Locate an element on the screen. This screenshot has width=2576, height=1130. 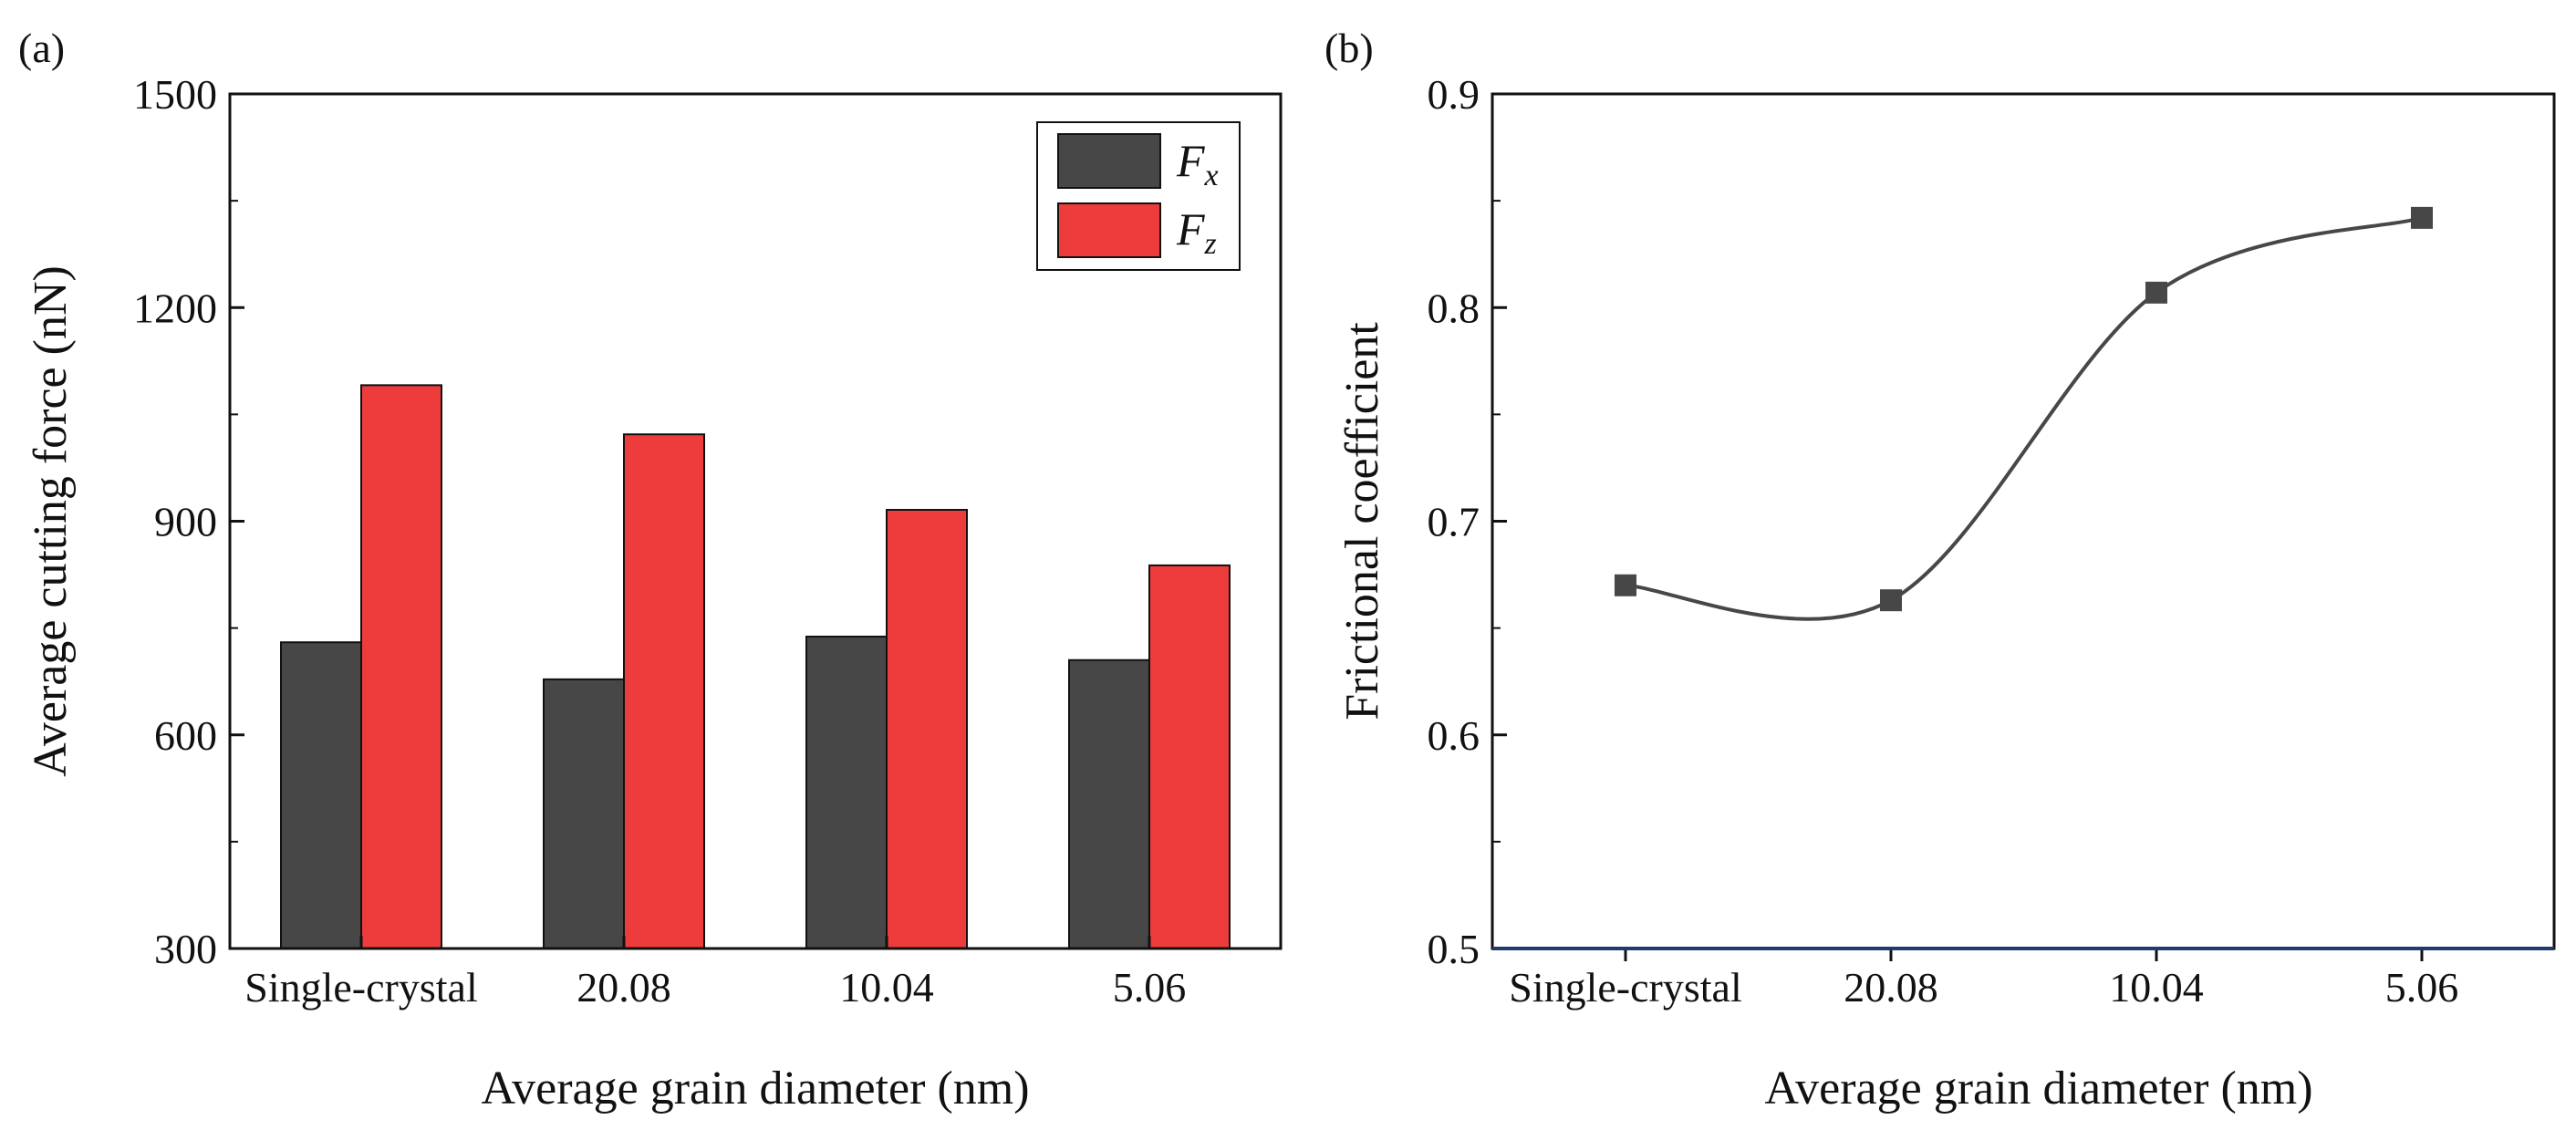
y-axis-ticks: 300 600 900 1200 1500 is located at coordinates (188, 521).